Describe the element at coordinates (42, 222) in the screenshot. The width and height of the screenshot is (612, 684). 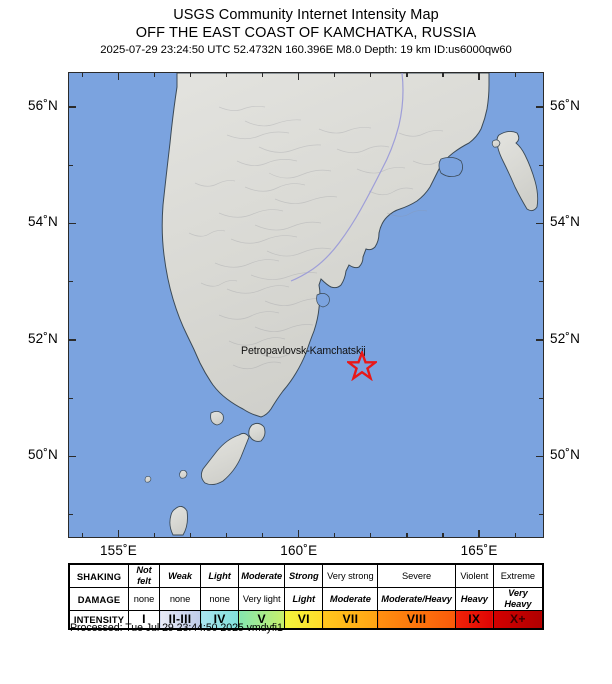
I see `lat-label-left-54: 54˚N` at that location.